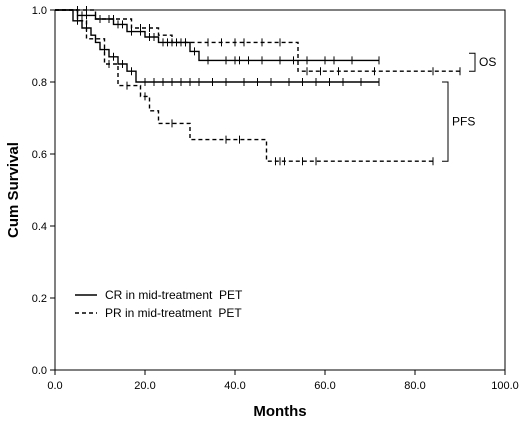 This screenshot has width=520, height=430. I want to click on x-axis-ticks: 0.0 20.0 40.0 60.0 80.0 100.0, so click(283, 381).